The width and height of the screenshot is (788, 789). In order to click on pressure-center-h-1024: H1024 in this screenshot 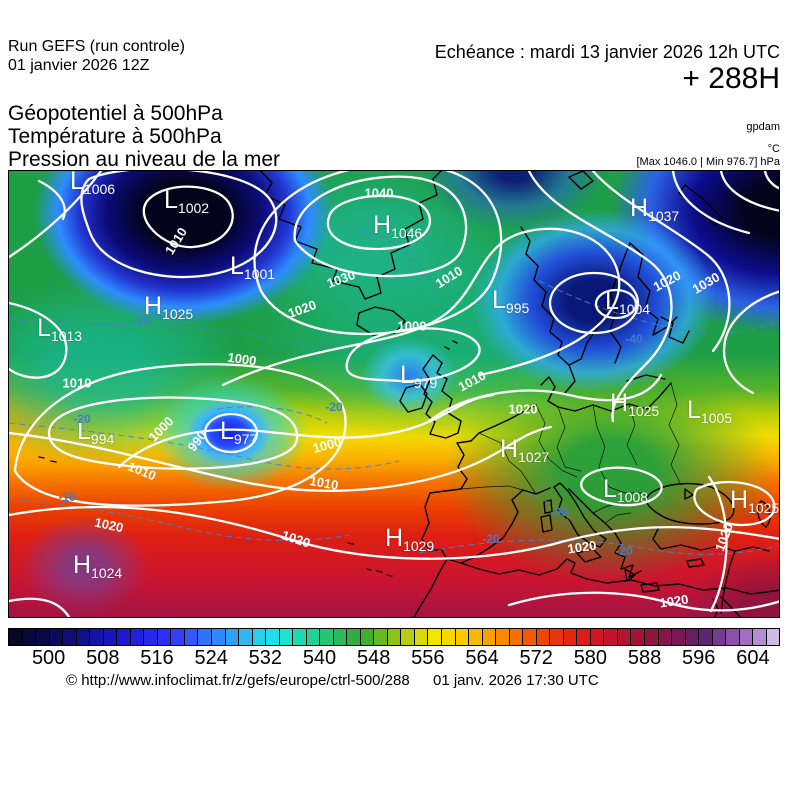, I will do `click(98, 566)`.